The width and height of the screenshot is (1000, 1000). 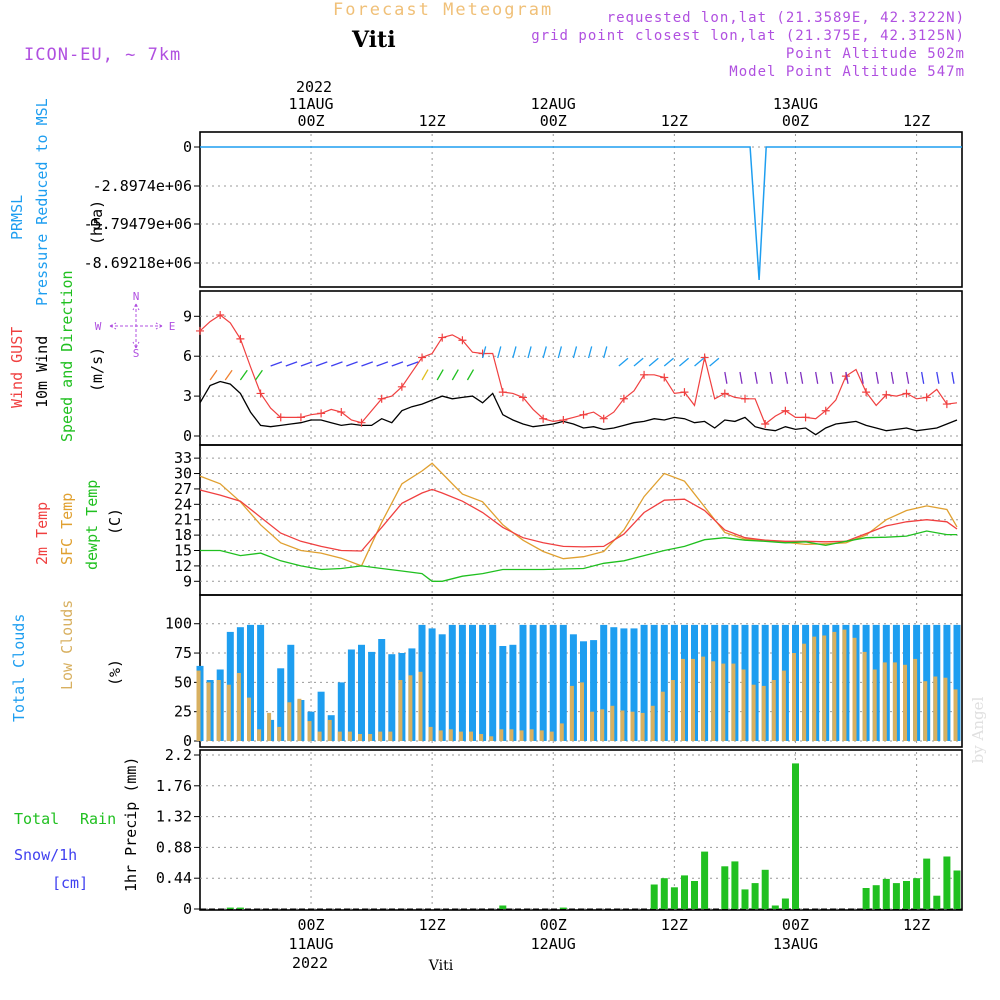 I want to click on credit-label: by Angel, so click(x=978, y=729).